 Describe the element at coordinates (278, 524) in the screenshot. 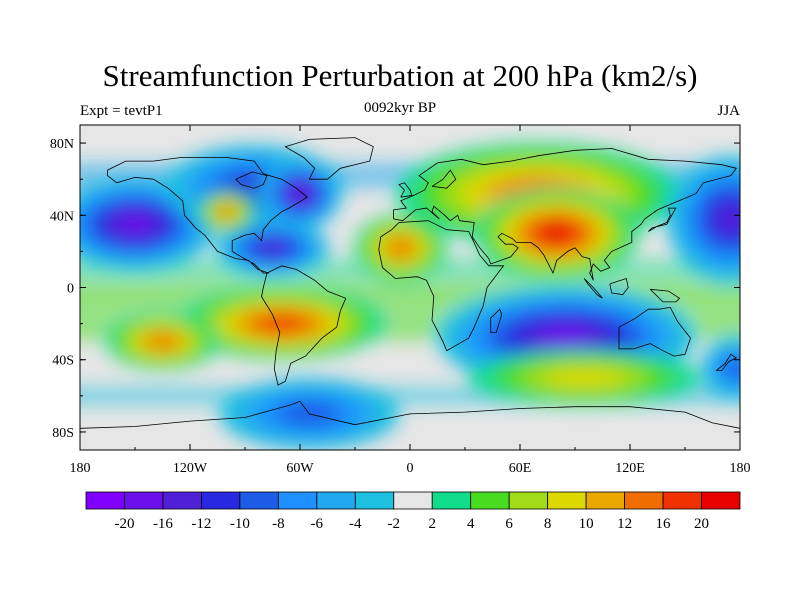

I see `colorbar-label: -8` at that location.